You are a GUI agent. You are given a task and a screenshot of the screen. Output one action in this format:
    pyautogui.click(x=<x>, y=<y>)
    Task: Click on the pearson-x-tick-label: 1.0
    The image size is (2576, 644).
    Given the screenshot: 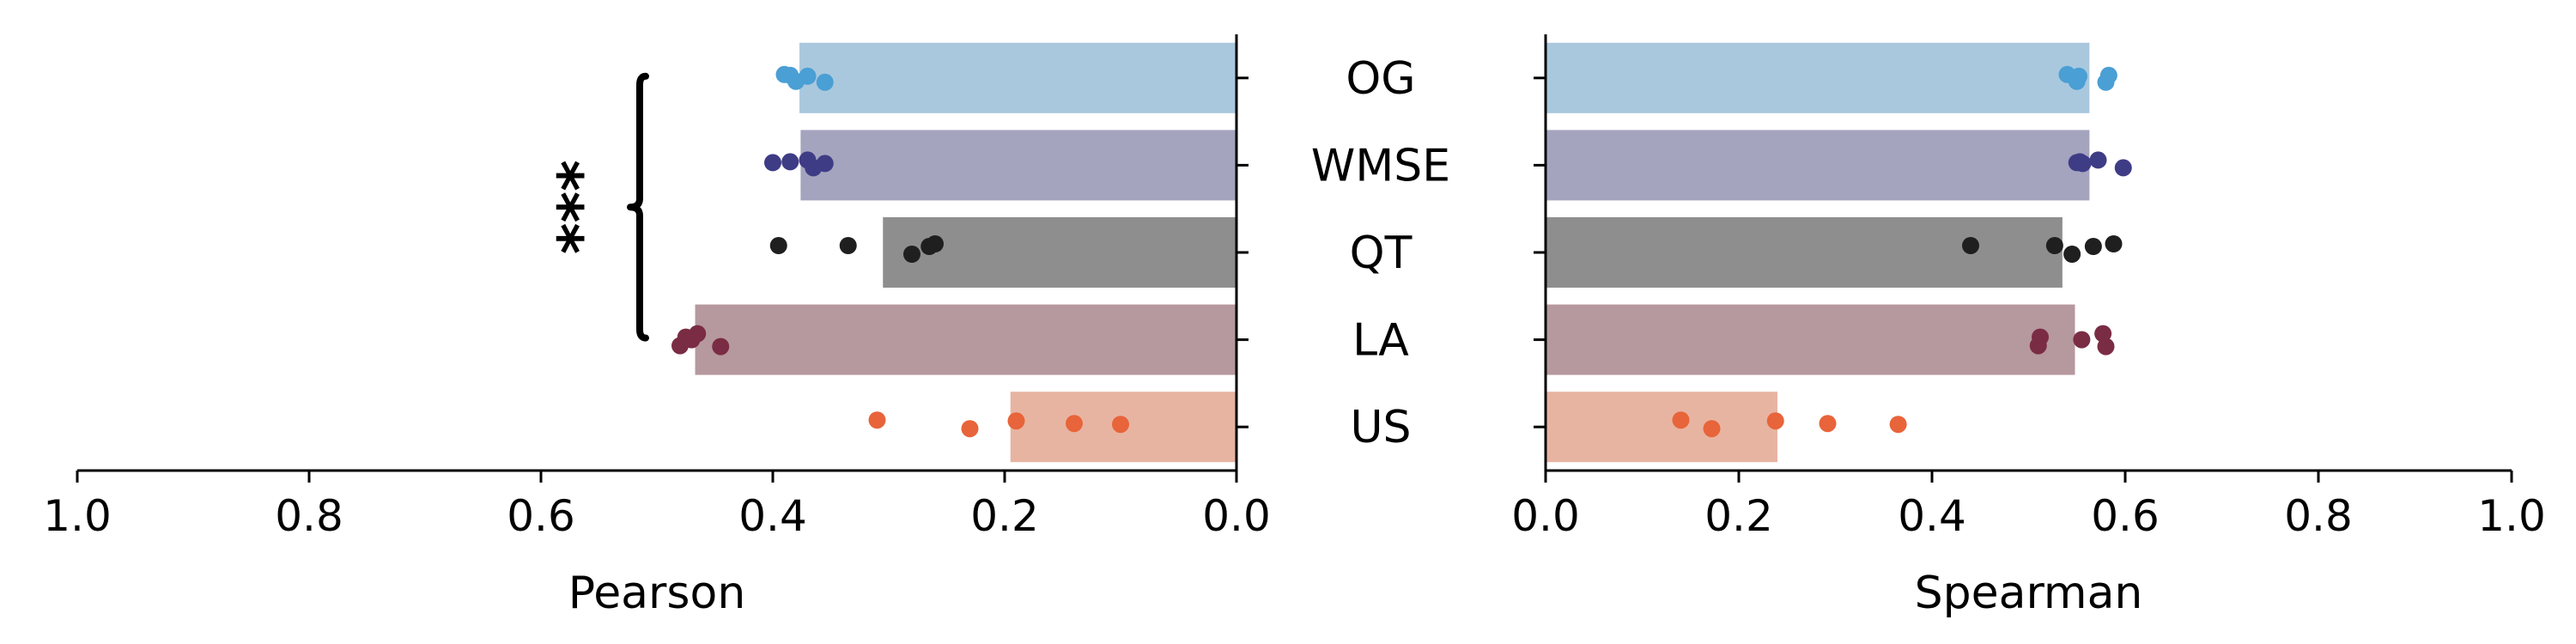 What is the action you would take?
    pyautogui.click(x=77, y=516)
    